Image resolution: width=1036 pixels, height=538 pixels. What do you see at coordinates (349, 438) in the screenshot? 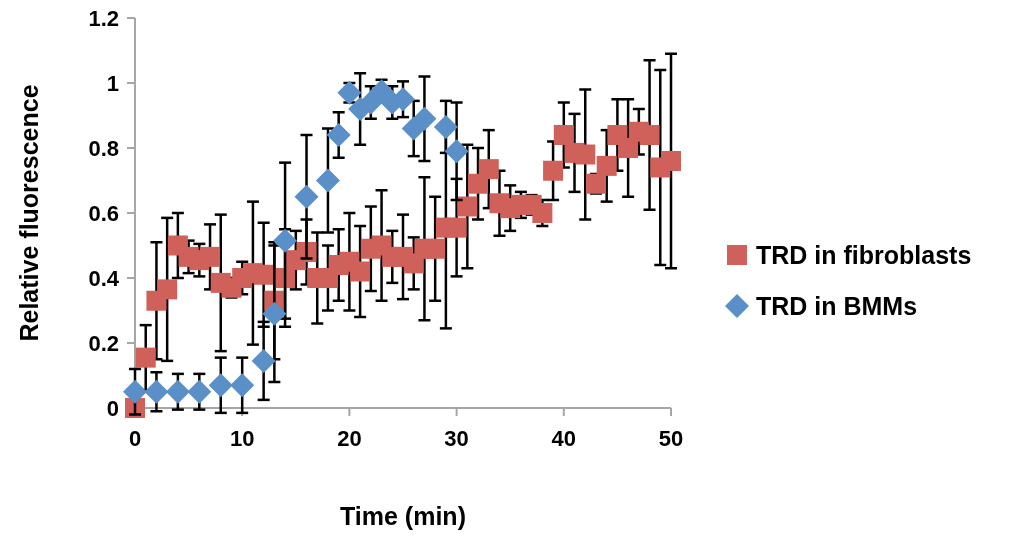
I see `x-tick-label: 20` at bounding box center [349, 438].